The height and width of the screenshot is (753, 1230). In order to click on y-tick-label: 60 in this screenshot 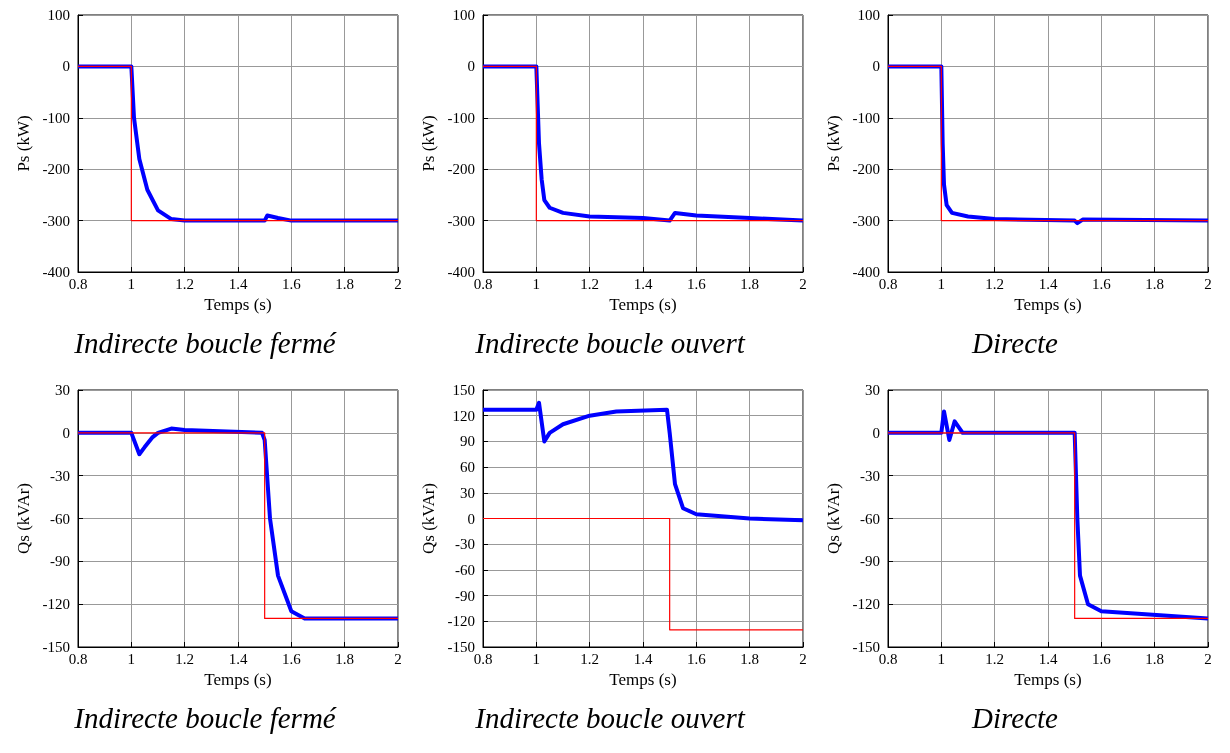, I will do `click(467, 467)`.